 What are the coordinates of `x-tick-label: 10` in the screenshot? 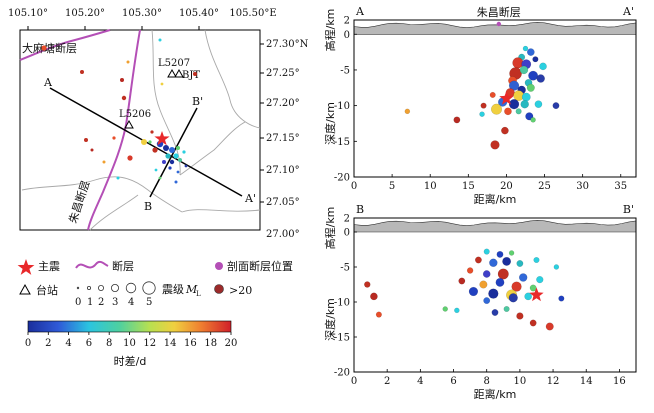 It's located at (430, 186).